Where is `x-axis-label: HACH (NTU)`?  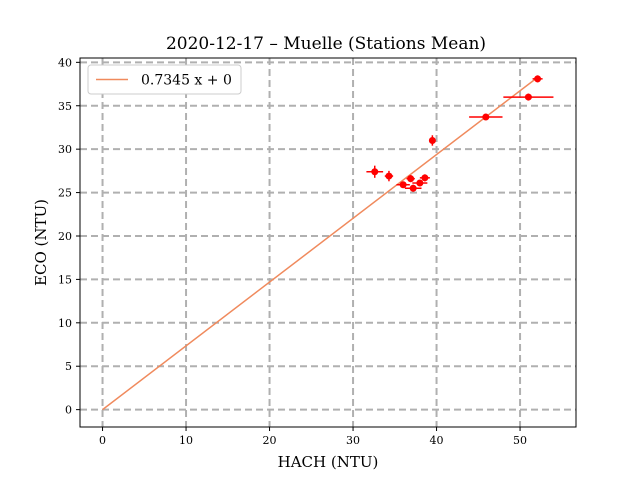
x-axis-label: HACH (NTU) is located at coordinates (328, 462).